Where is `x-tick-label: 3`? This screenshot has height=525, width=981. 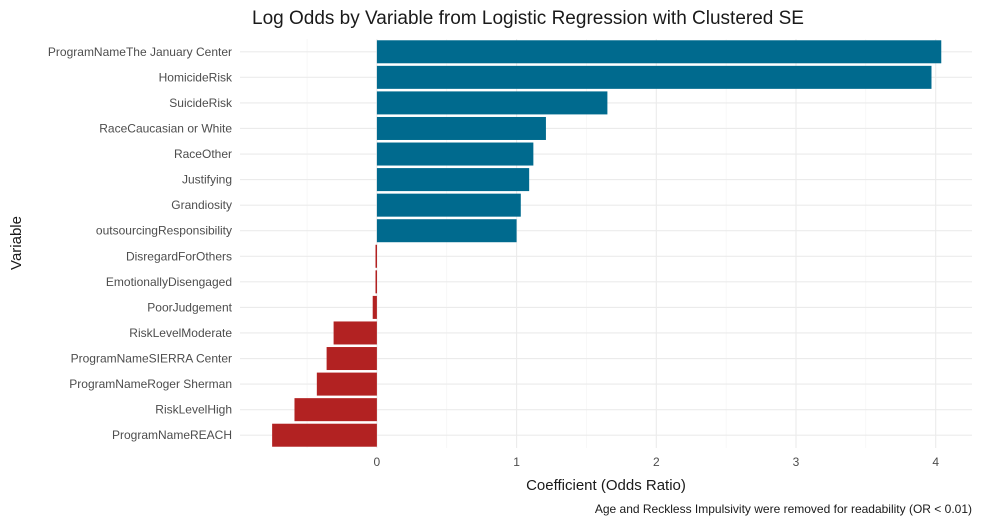
x-tick-label: 3 is located at coordinates (796, 462).